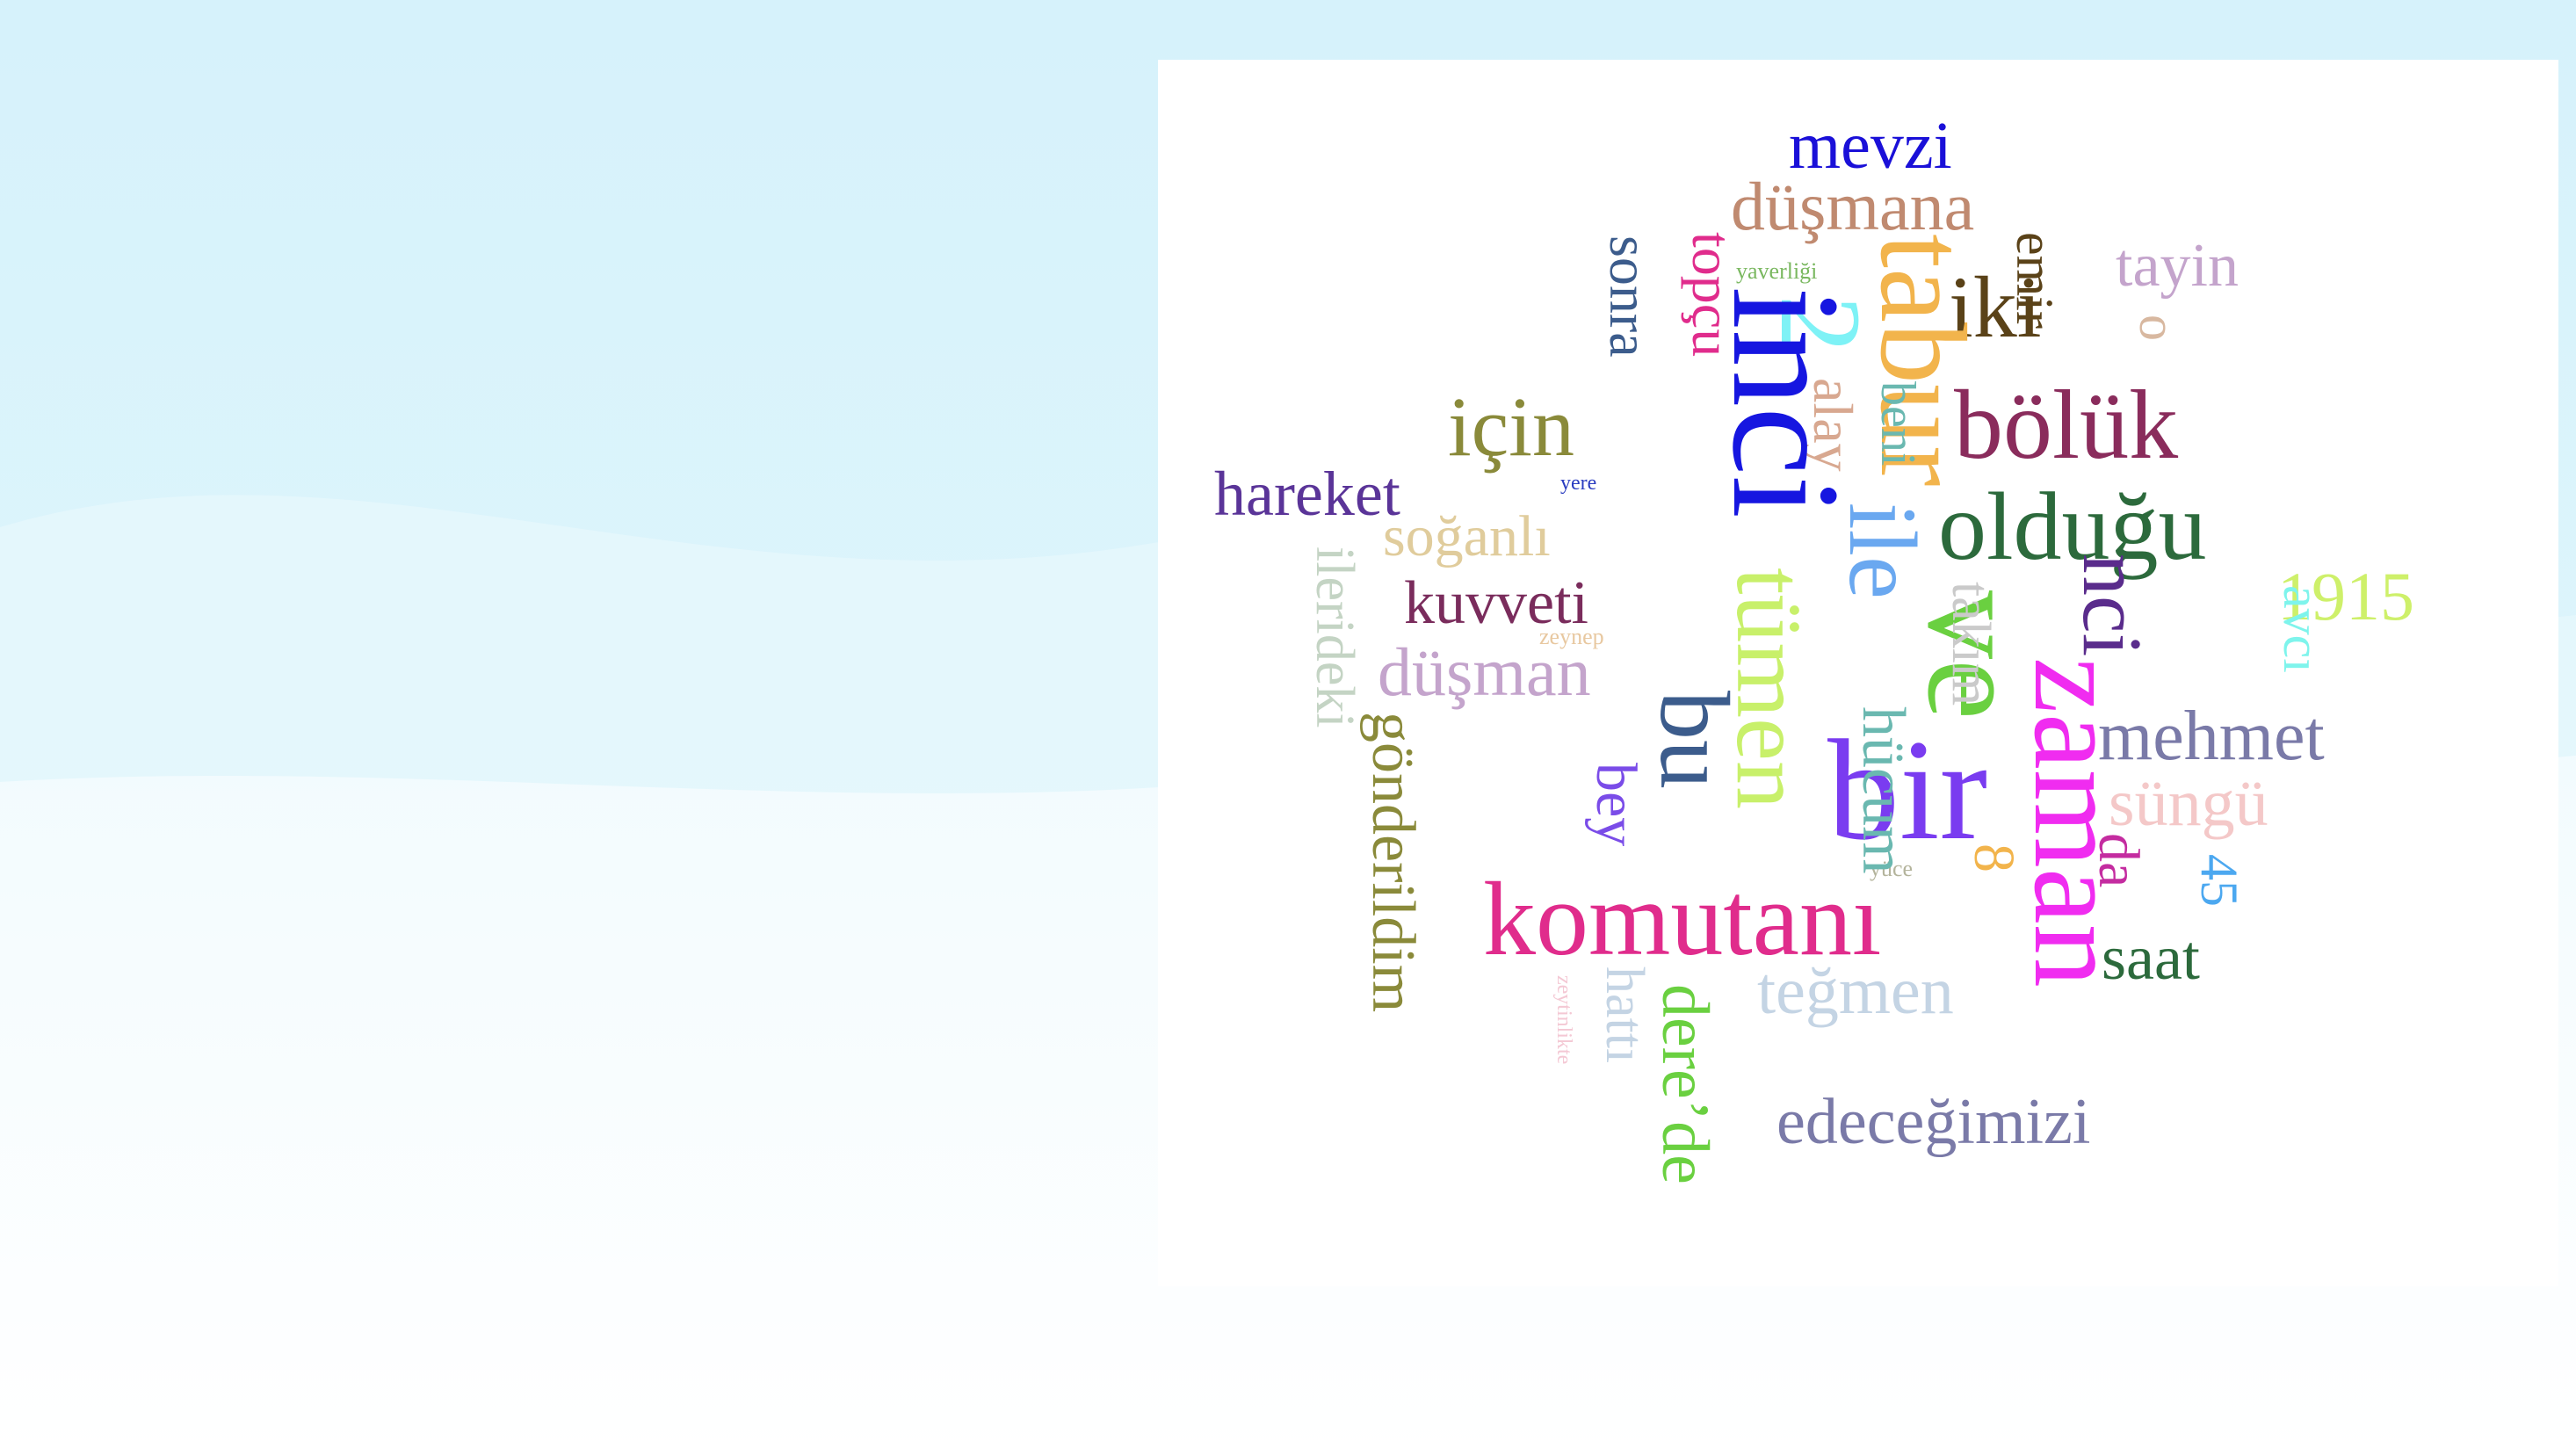 Image resolution: width=2576 pixels, height=1455 pixels. What do you see at coordinates (1933, 1122) in the screenshot?
I see `word-edecegimizi: edeceğimizi` at bounding box center [1933, 1122].